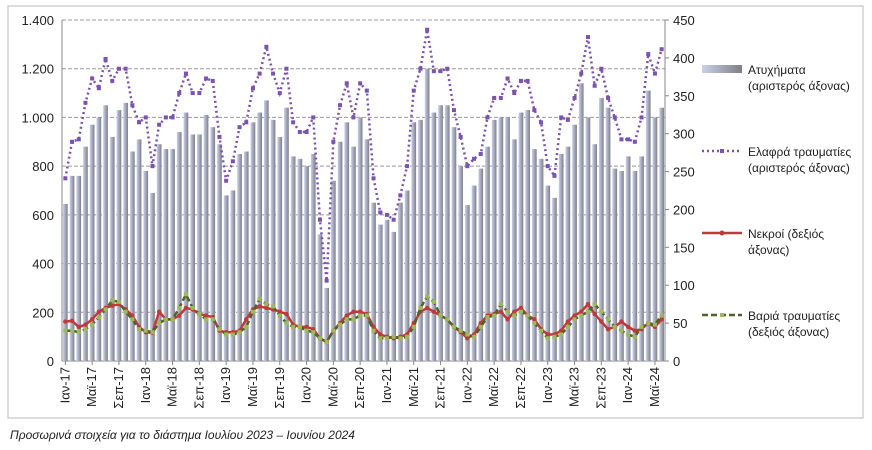  What do you see at coordinates (413, 387) in the screenshot?
I see `x-tick-label: Μαϊ-21` at bounding box center [413, 387].